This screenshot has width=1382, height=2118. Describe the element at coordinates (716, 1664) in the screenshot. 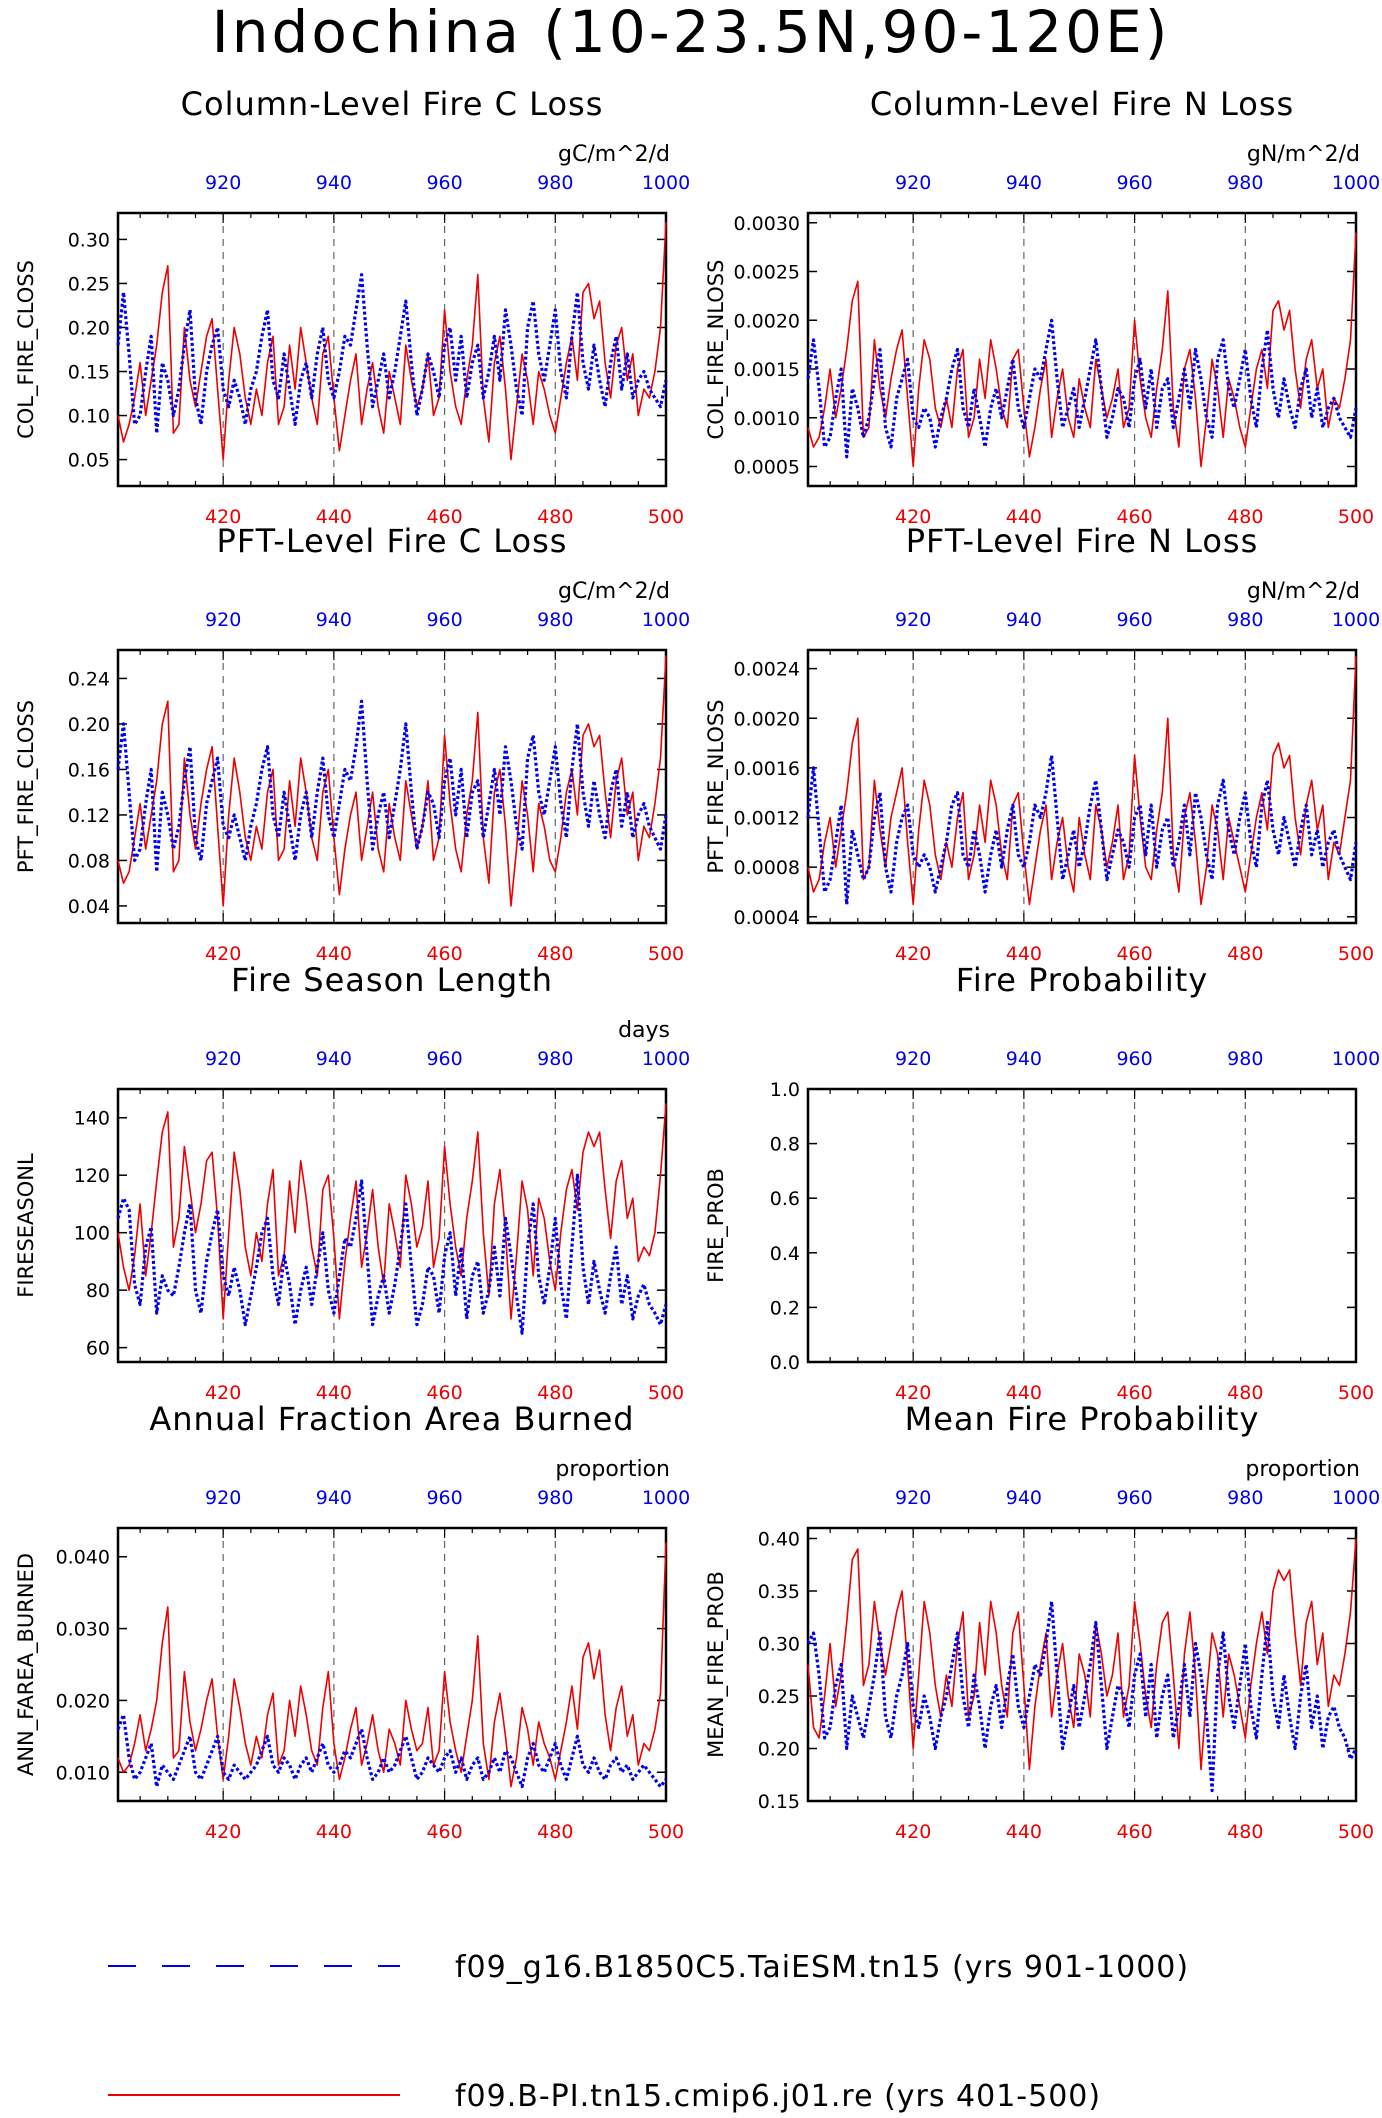

I see `y-axis-label: MEAN_FIRE_PROB` at that location.